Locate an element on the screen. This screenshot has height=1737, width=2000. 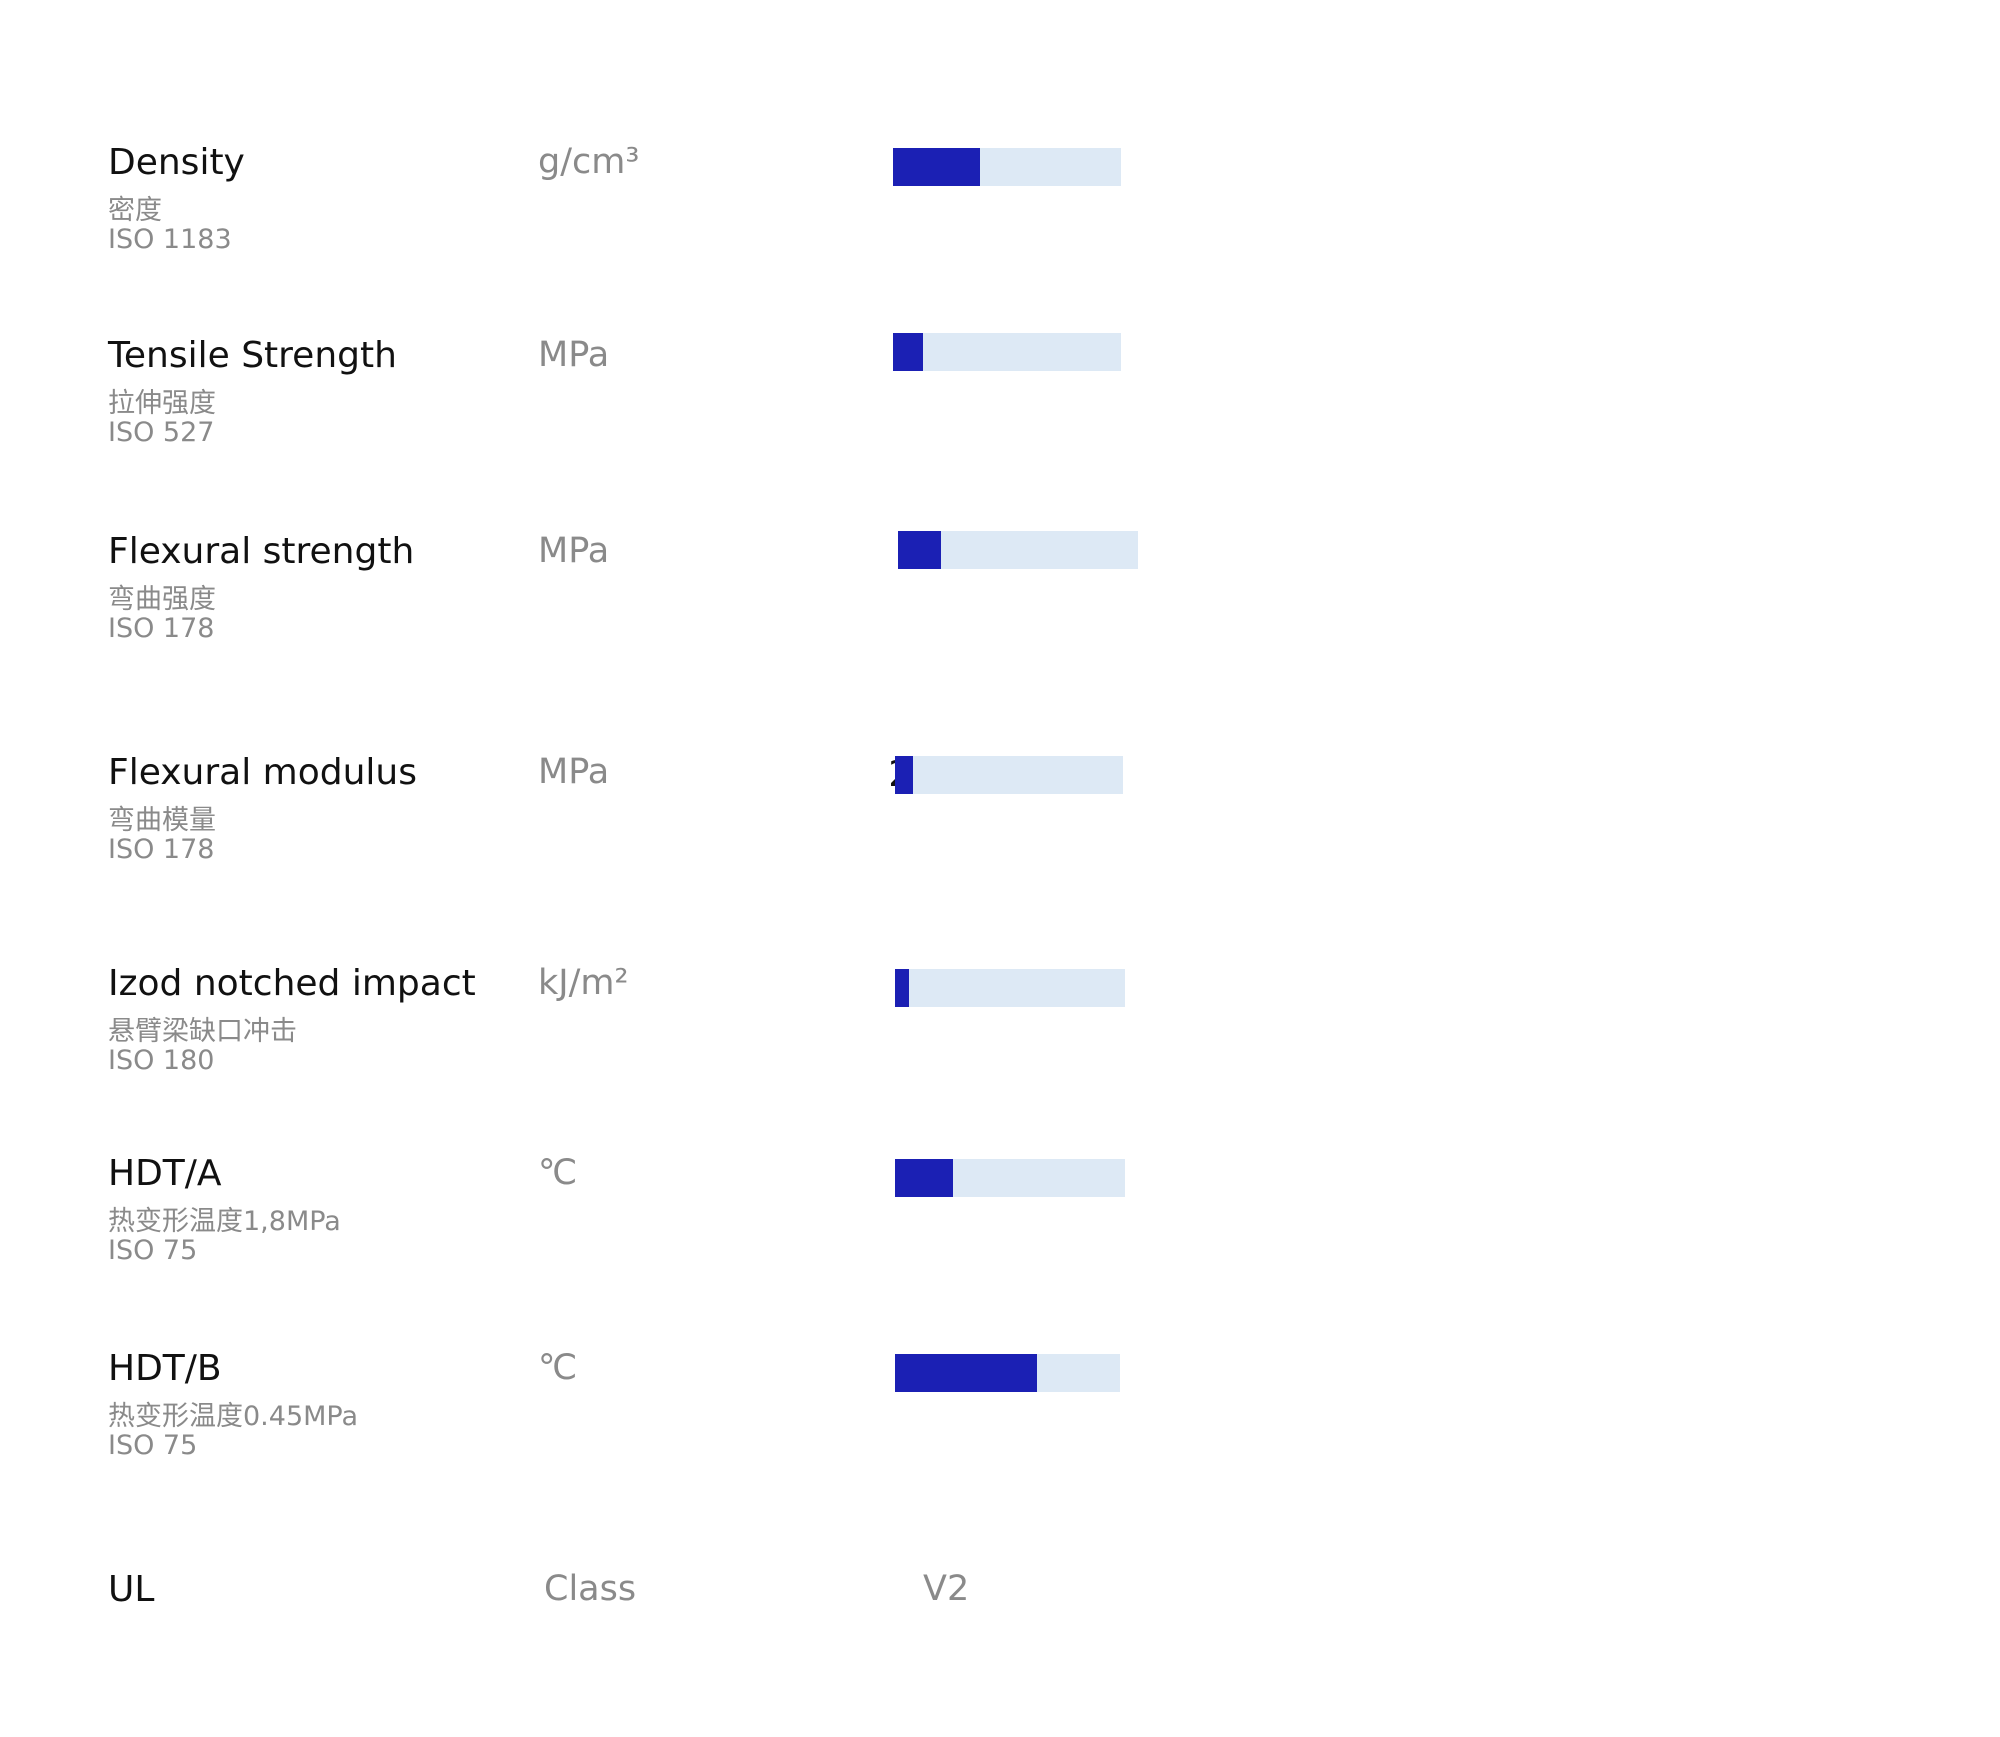
property-row-ul: UL Class V2 is located at coordinates (658, 1599).